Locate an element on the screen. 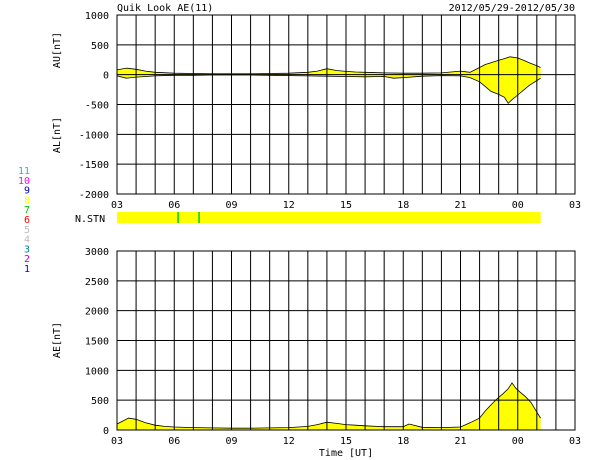  station-bar-label: N.STN is located at coordinates (90, 219).